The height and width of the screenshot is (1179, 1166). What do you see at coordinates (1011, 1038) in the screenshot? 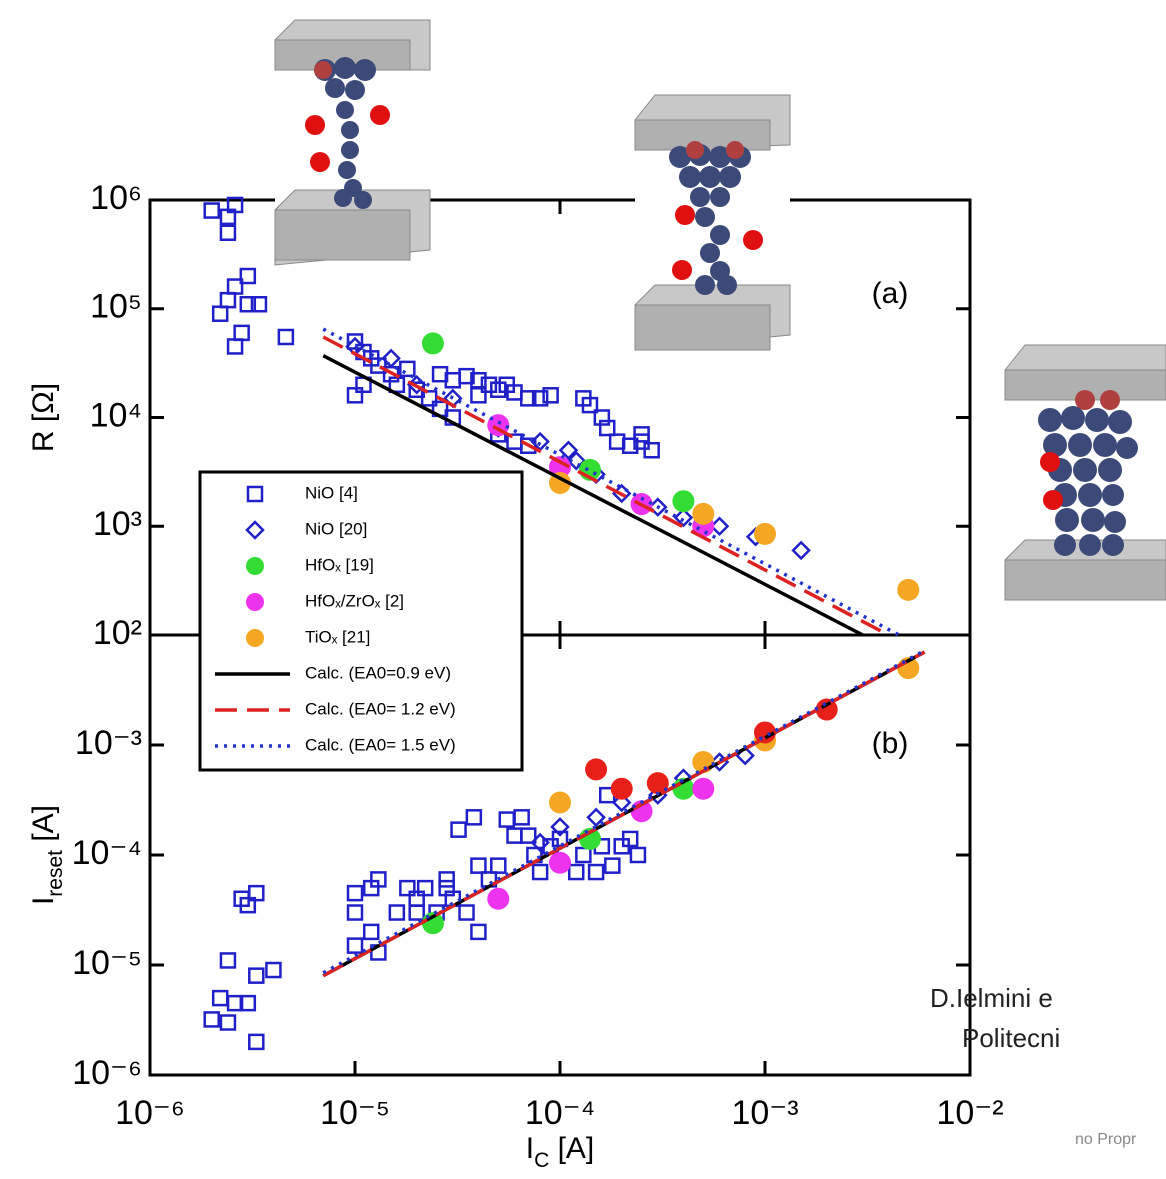
I see `credit-text: Politecni` at bounding box center [1011, 1038].